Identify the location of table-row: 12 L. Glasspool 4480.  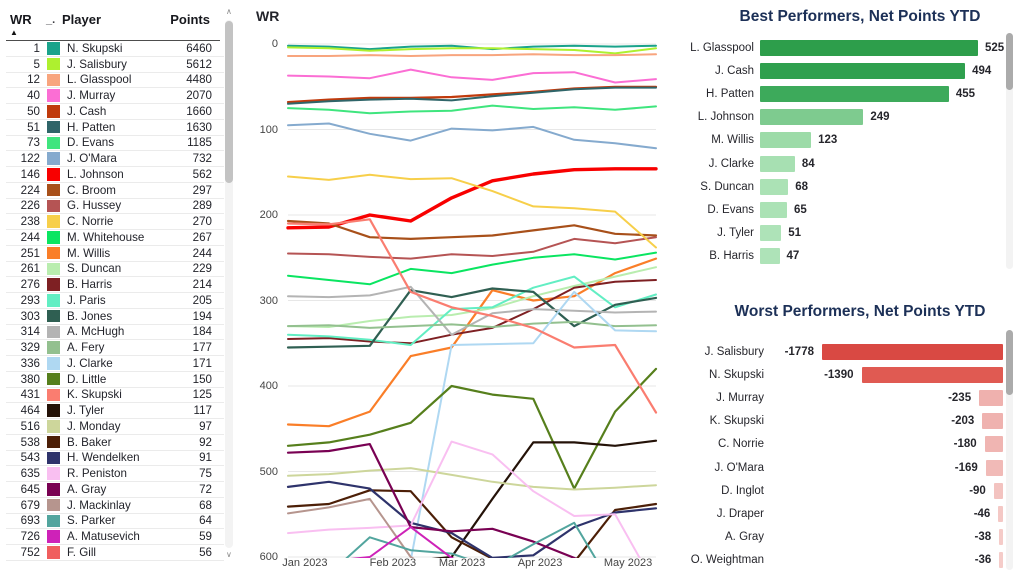
(115, 81).